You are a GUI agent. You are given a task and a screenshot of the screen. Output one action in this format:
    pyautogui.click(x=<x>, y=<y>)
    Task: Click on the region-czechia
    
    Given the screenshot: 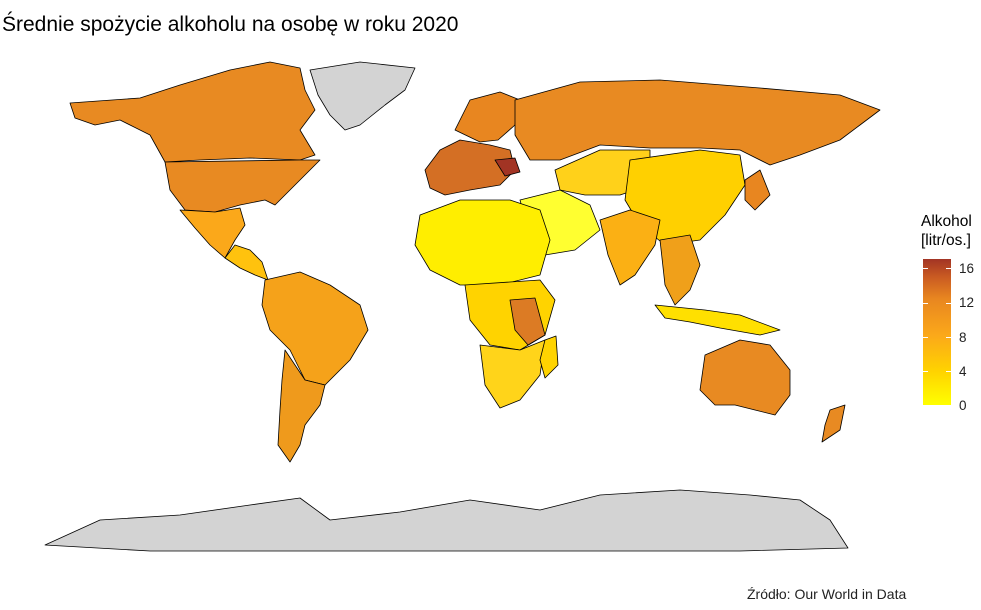 What is the action you would take?
    pyautogui.click(x=507, y=167)
    